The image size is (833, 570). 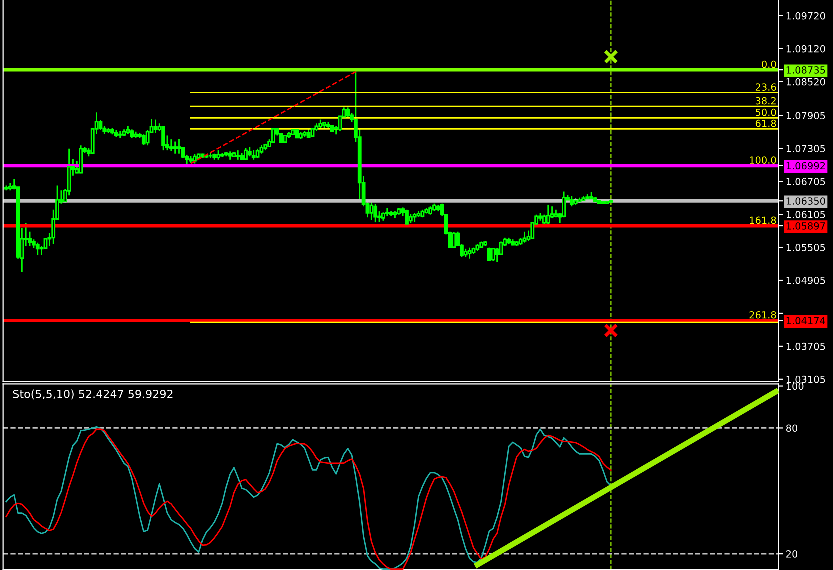 I want to click on y-tick-label: 1.03705, so click(x=806, y=346).